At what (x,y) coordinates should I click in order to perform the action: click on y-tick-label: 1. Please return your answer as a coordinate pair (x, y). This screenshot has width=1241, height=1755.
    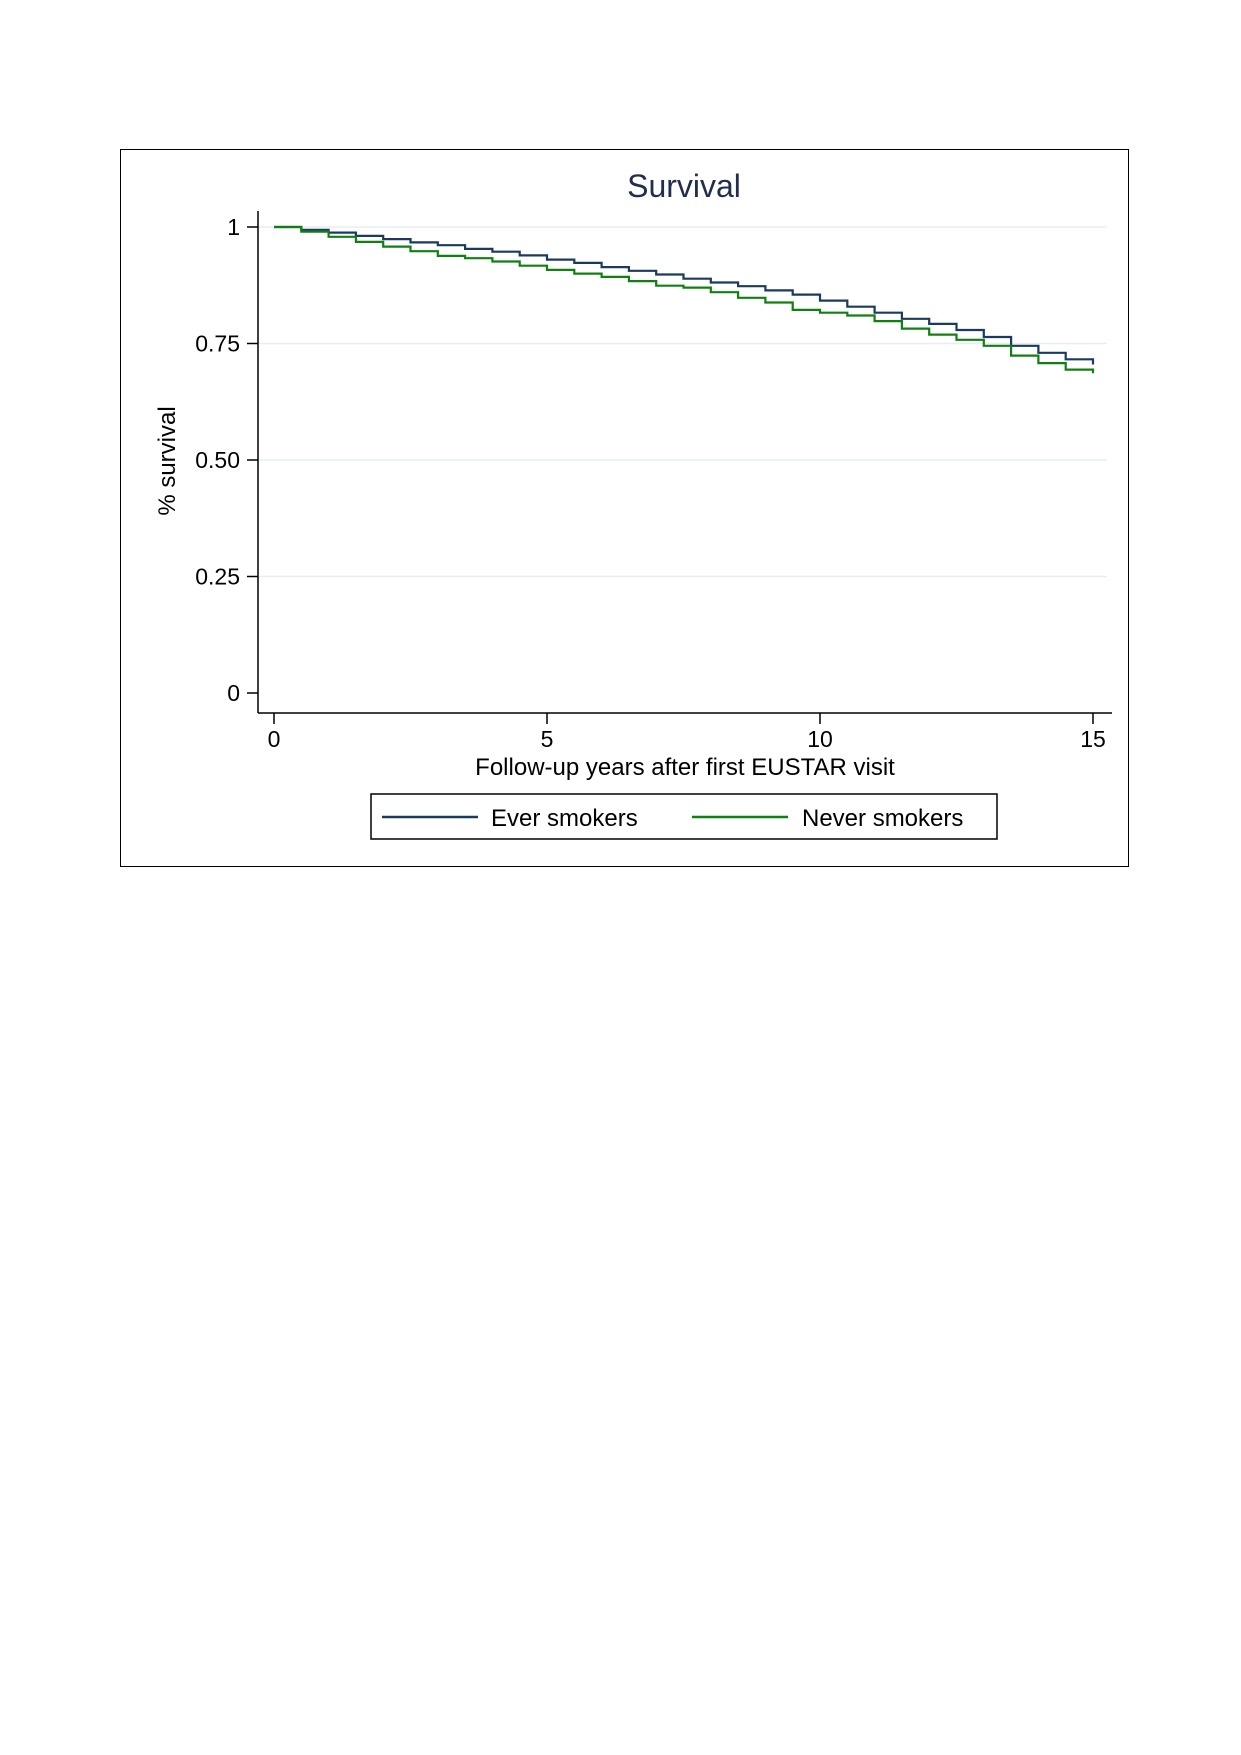
    Looking at the image, I should click on (233, 227).